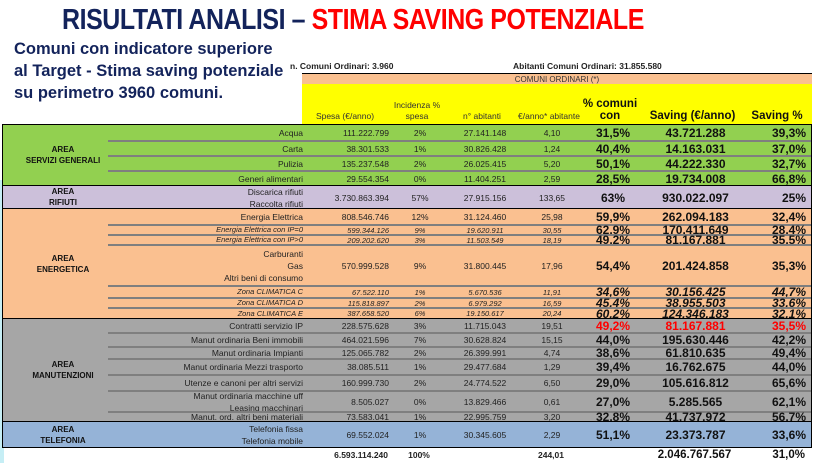 The height and width of the screenshot is (463, 821). What do you see at coordinates (695, 313) in the screenshot?
I see `cell-saving: 124.346.183` at bounding box center [695, 313].